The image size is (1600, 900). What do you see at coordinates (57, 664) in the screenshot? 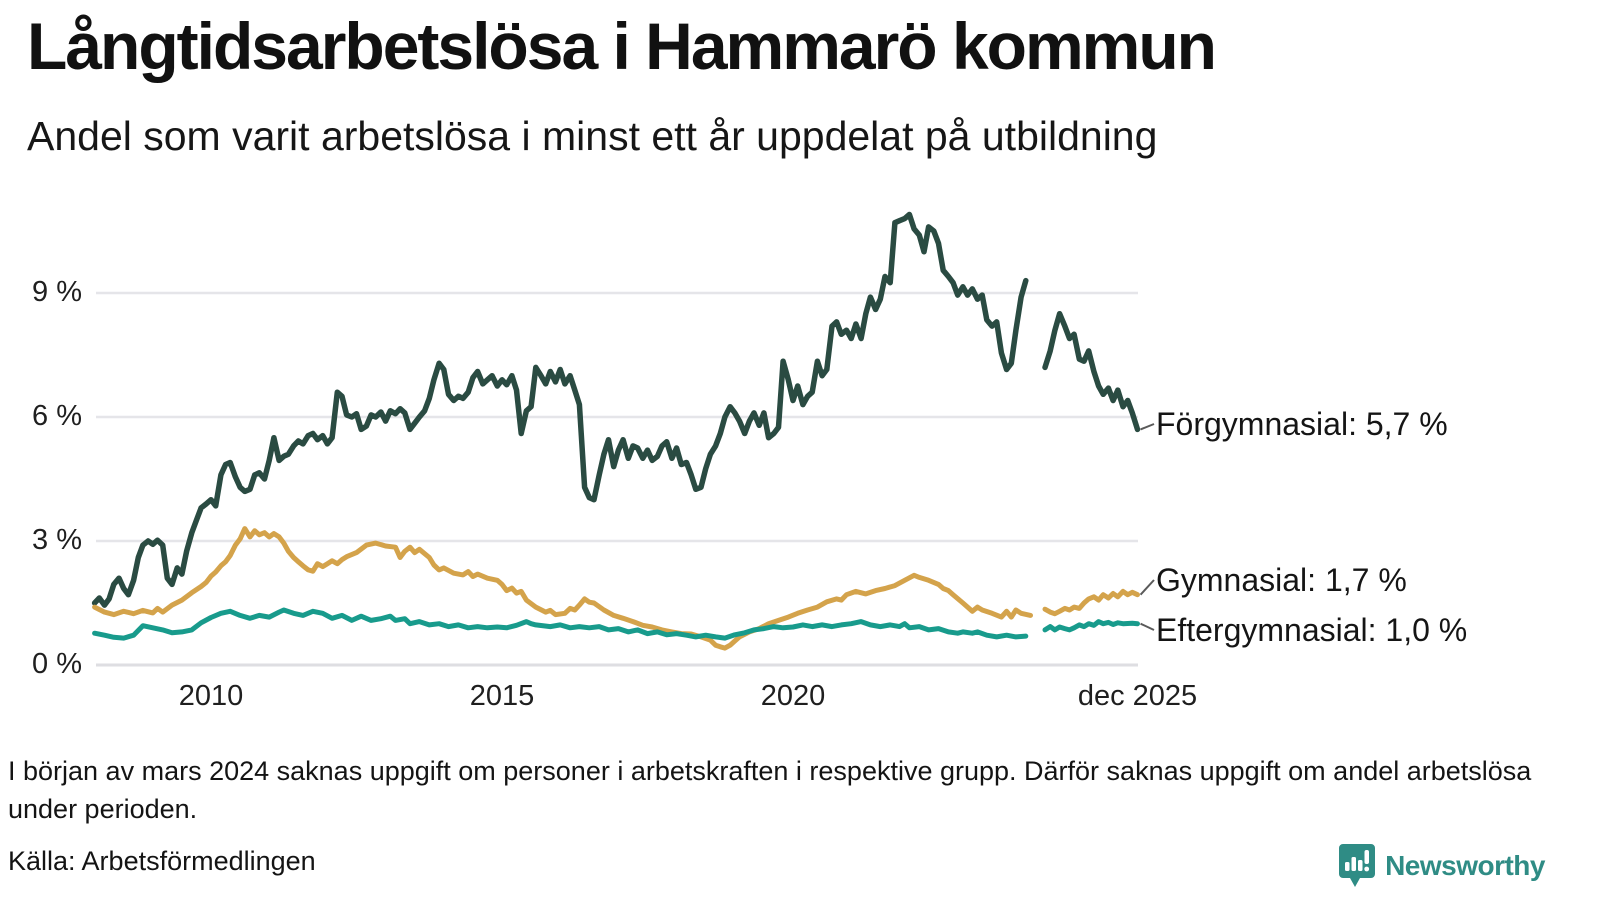
I see `y-axis-tick-label: 0 %` at bounding box center [57, 664].